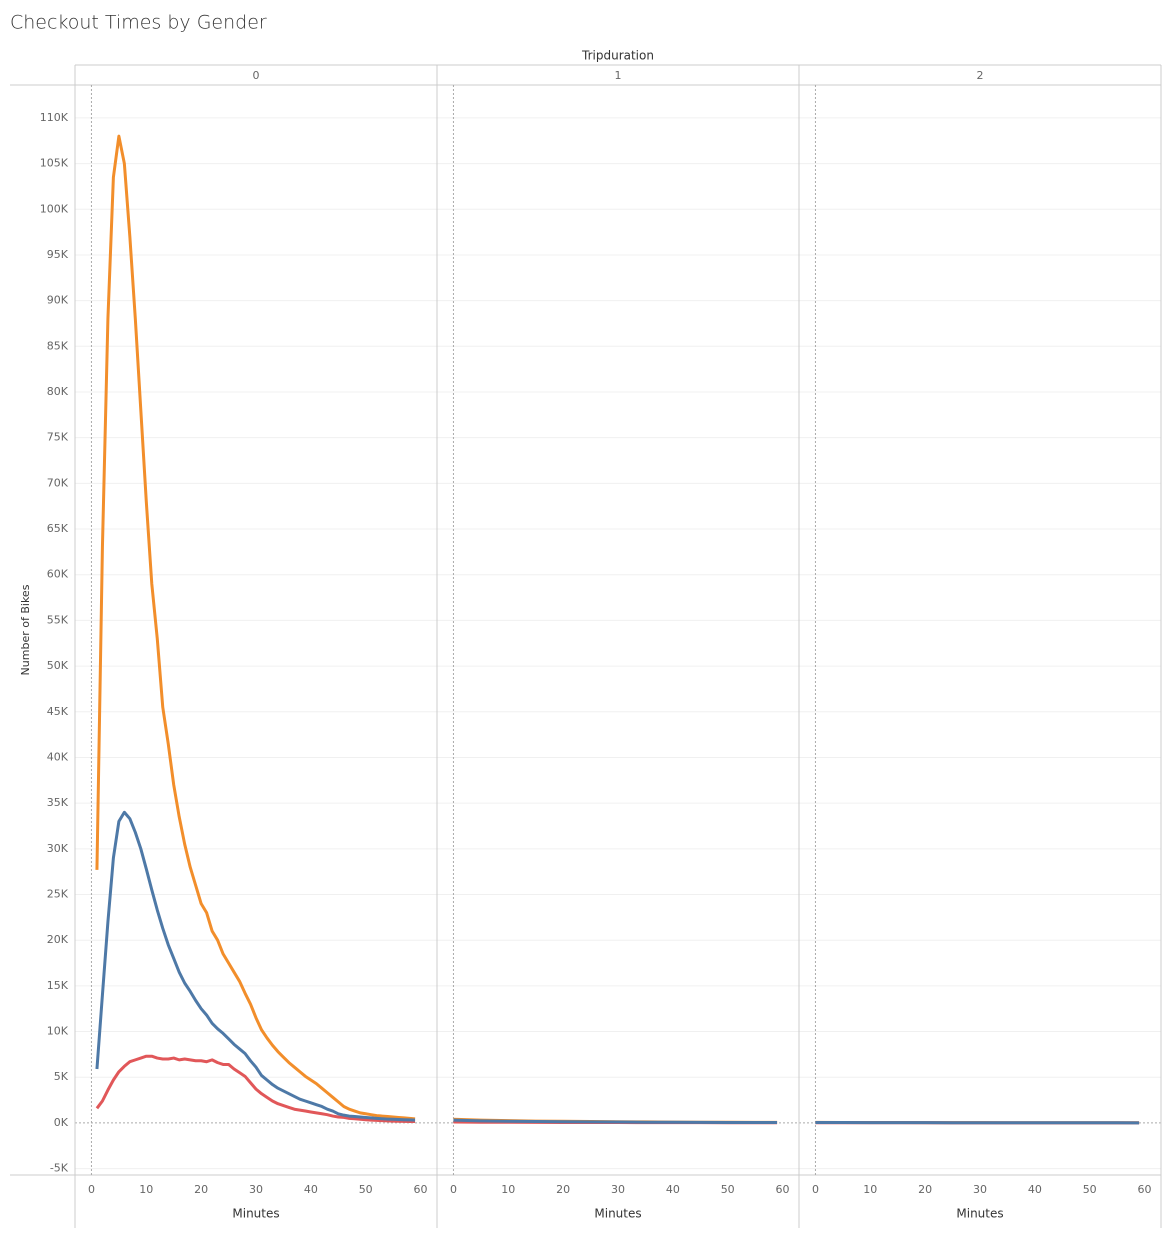  What do you see at coordinates (61, 1076) in the screenshot?
I see `y-tick-label: 5K` at bounding box center [61, 1076].